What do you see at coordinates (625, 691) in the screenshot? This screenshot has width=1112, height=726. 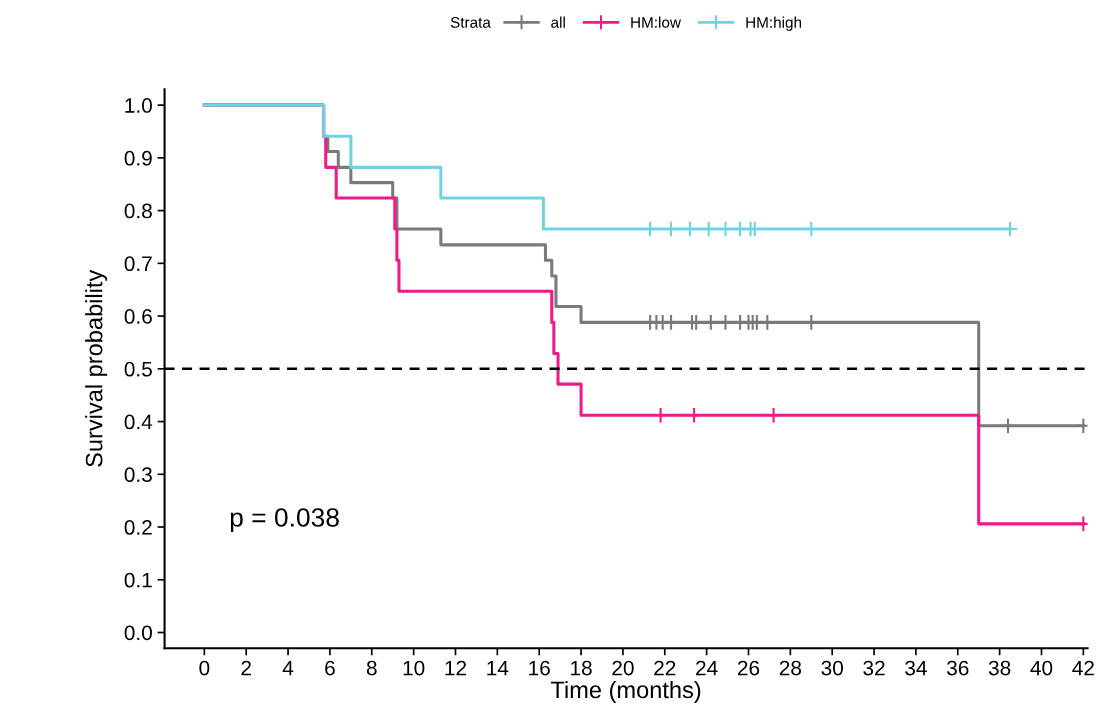 I see `x-axis-title: Time (months)` at bounding box center [625, 691].